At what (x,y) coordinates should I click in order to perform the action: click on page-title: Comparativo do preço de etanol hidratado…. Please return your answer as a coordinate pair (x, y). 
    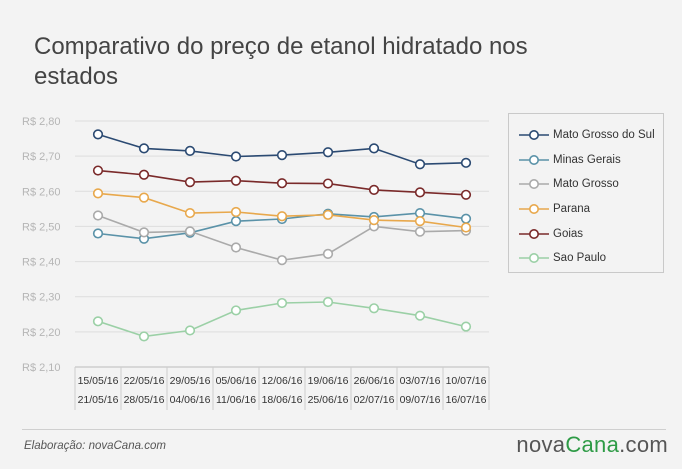
    Looking at the image, I should click on (281, 61).